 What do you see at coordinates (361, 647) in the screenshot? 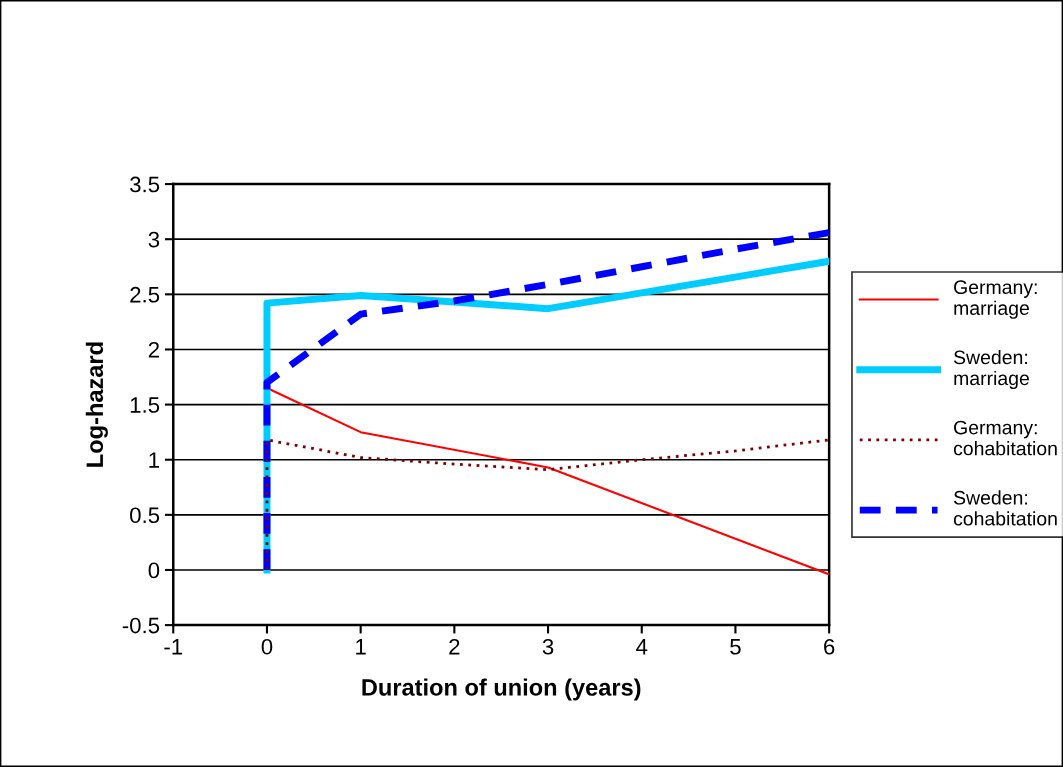
I see `x-tick-label: 1` at bounding box center [361, 647].